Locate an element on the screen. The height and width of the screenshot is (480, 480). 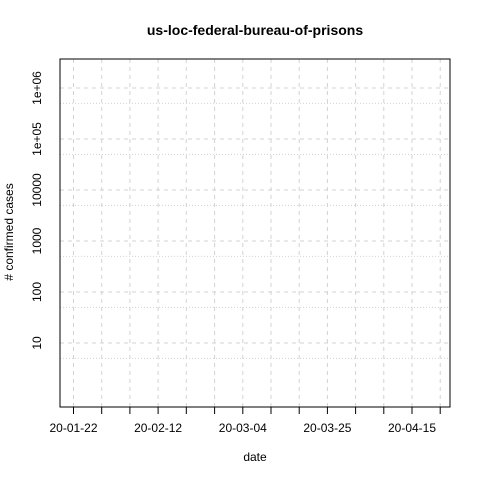
y-tick-label: 1e+06 is located at coordinates (37, 88).